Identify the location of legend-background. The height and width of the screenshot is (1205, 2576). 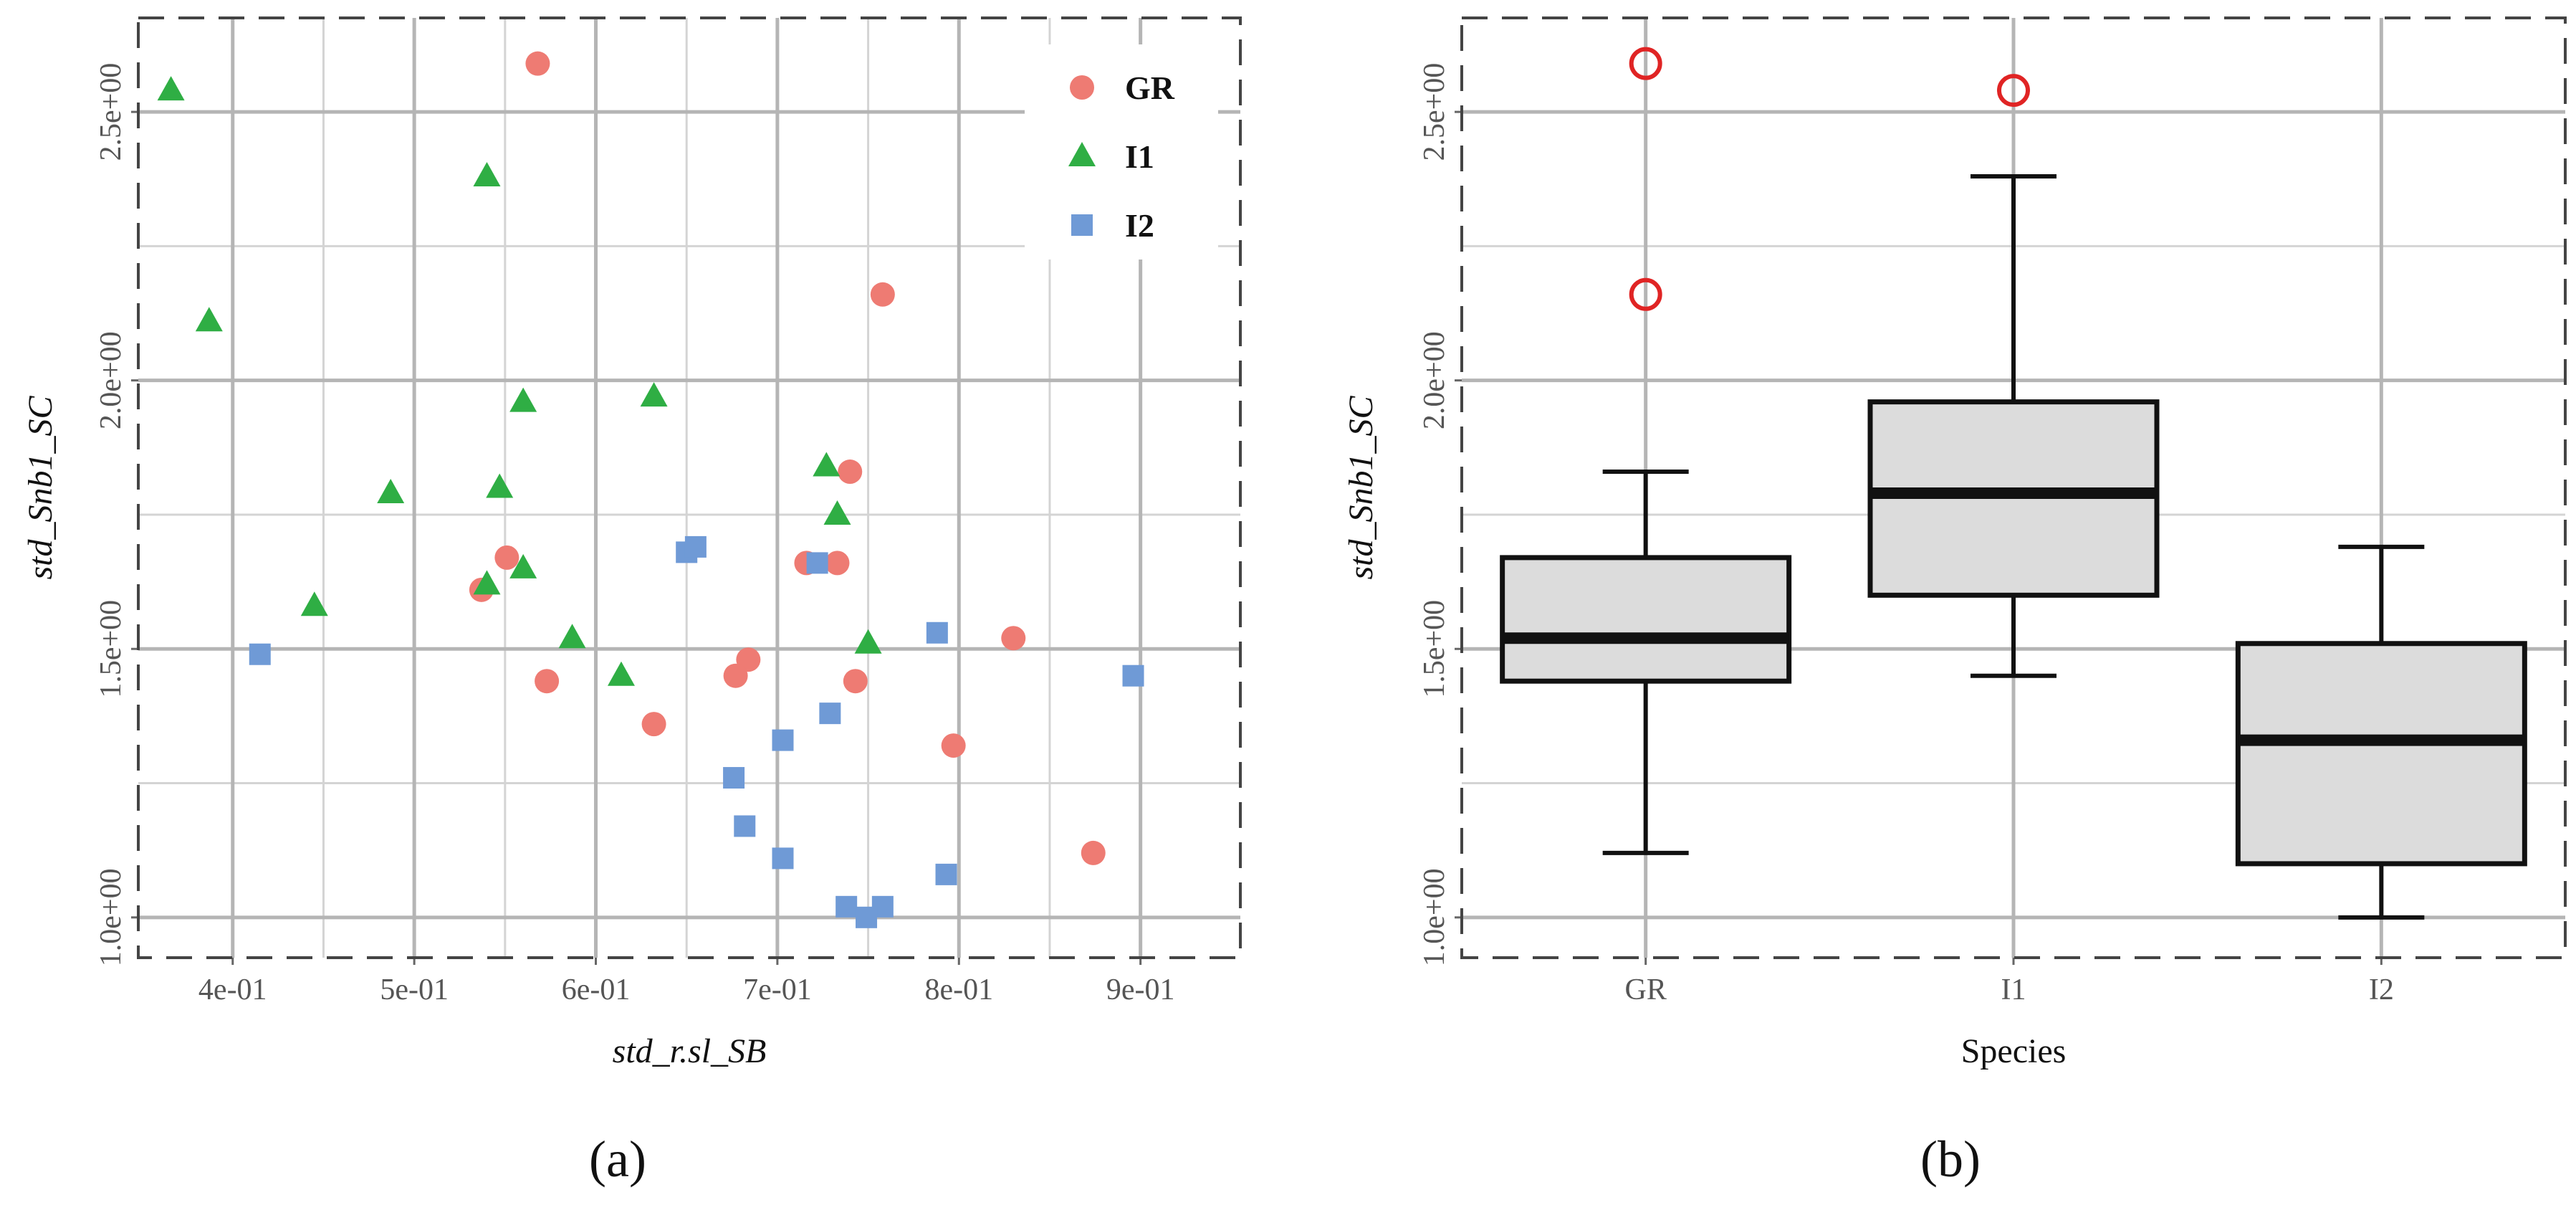
(1121, 151).